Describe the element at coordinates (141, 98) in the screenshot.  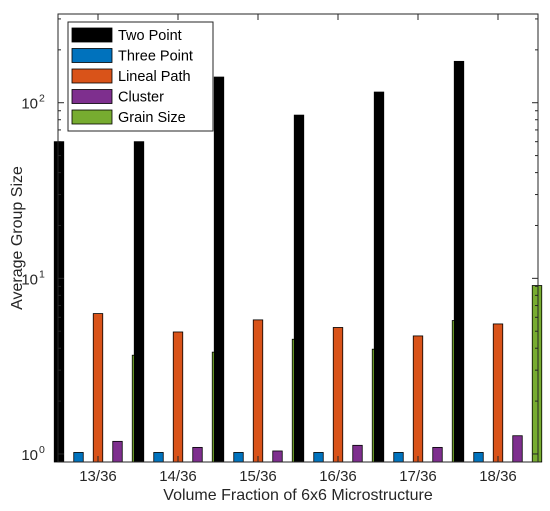
I see `legend-label-cluster: Cluster` at that location.